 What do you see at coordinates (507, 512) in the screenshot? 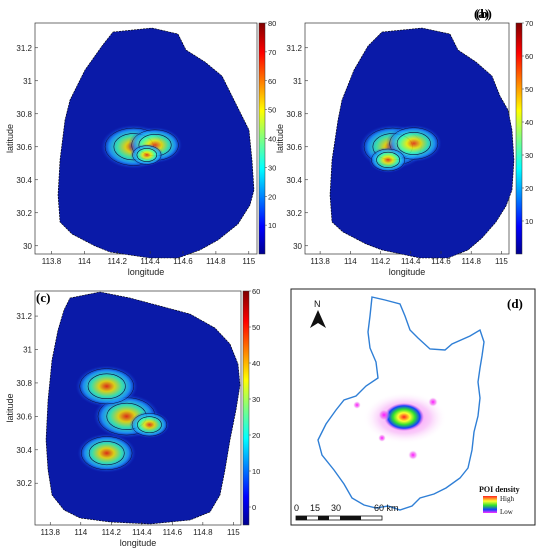
I see `legend-low: Low` at bounding box center [507, 512].